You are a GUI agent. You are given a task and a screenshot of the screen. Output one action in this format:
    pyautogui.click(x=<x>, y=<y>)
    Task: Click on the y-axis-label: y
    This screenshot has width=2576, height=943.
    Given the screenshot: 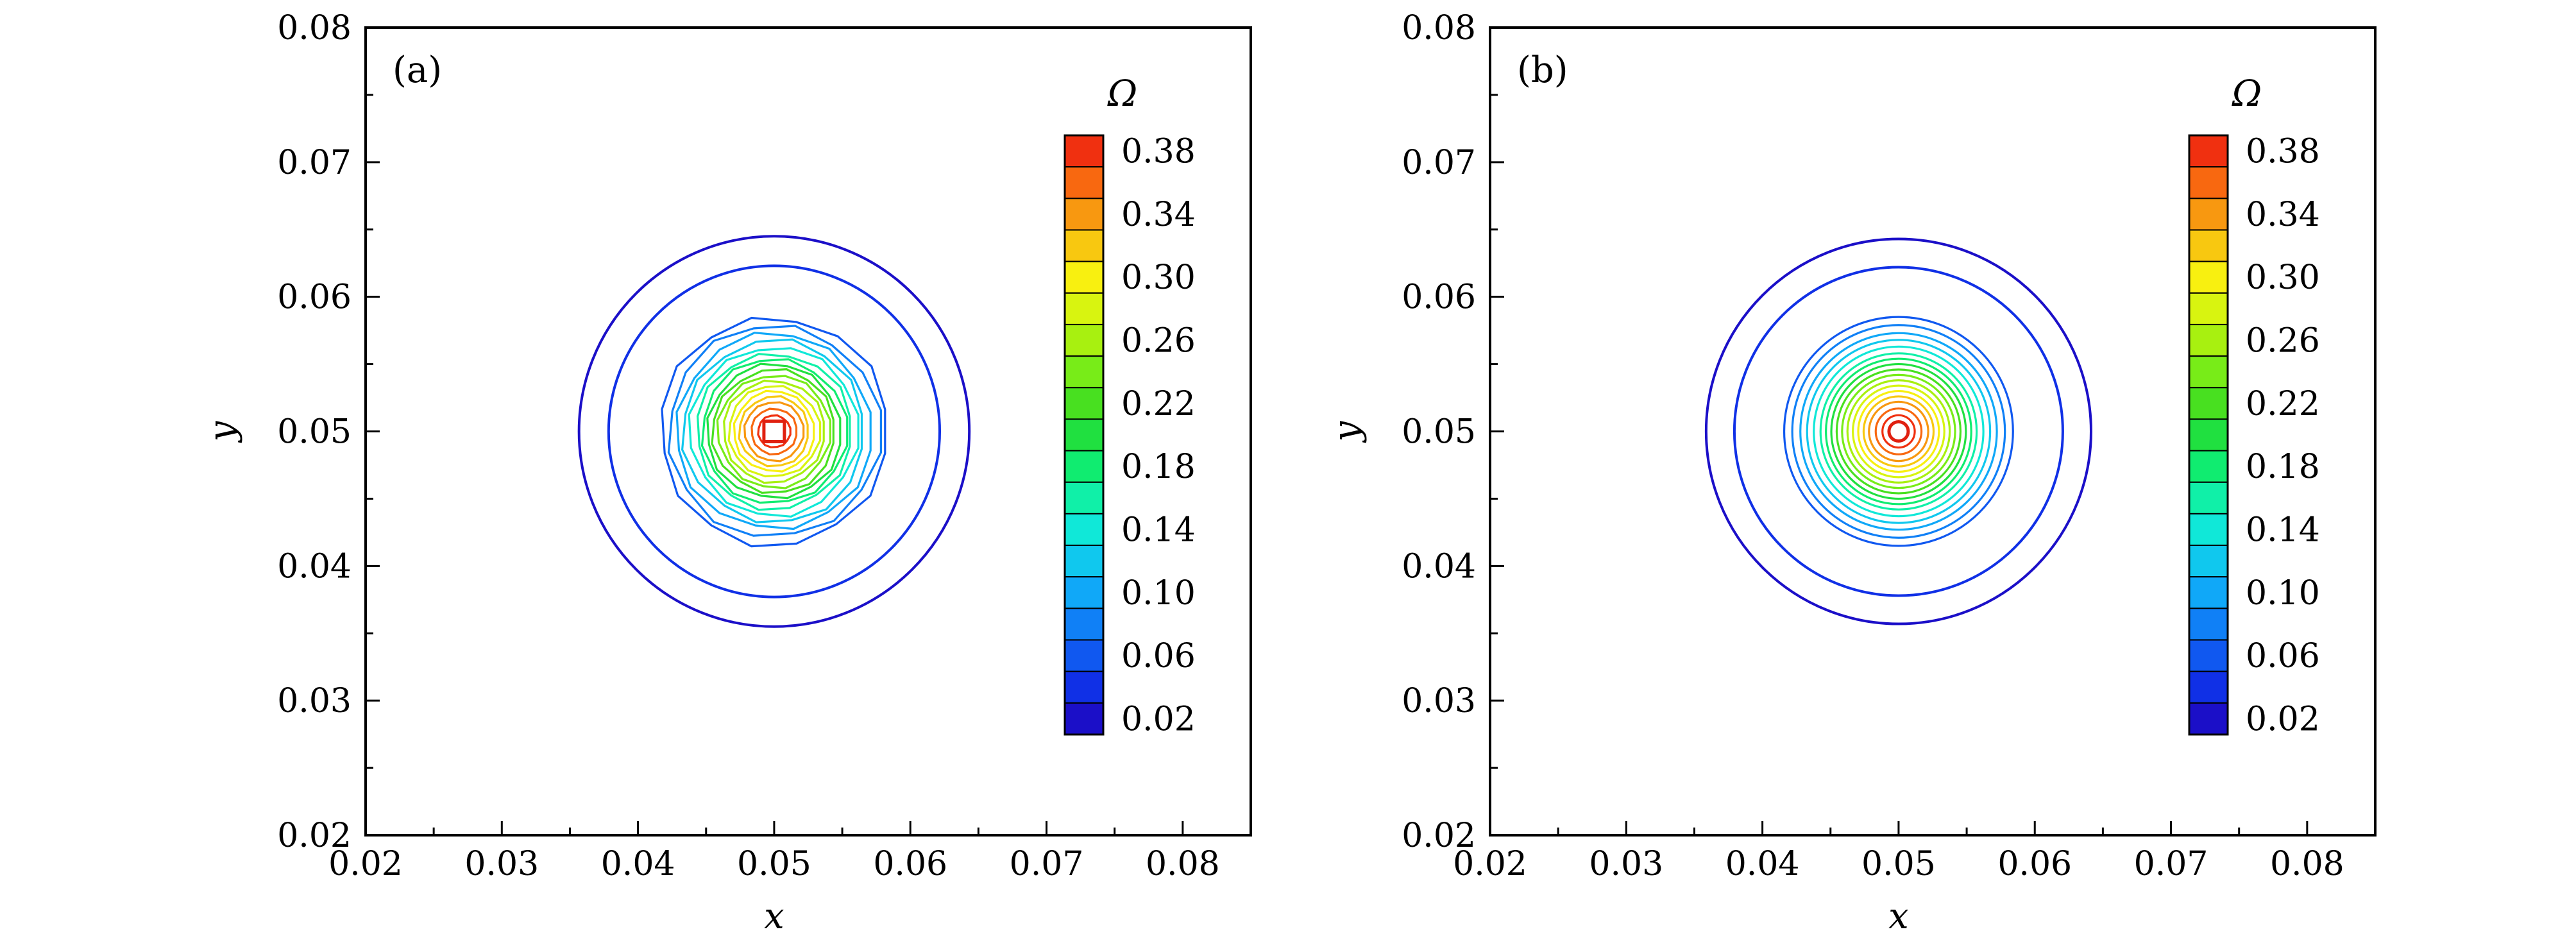 What is the action you would take?
    pyautogui.click(x=222, y=431)
    